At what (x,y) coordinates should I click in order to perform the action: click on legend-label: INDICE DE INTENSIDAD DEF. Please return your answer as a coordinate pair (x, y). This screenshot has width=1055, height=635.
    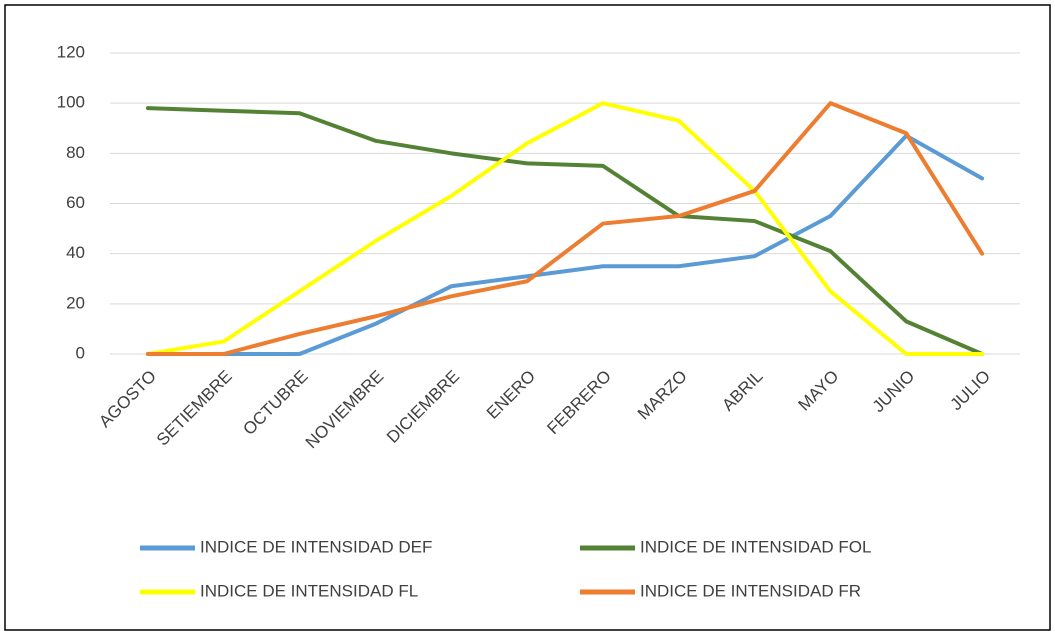
    Looking at the image, I should click on (316, 546).